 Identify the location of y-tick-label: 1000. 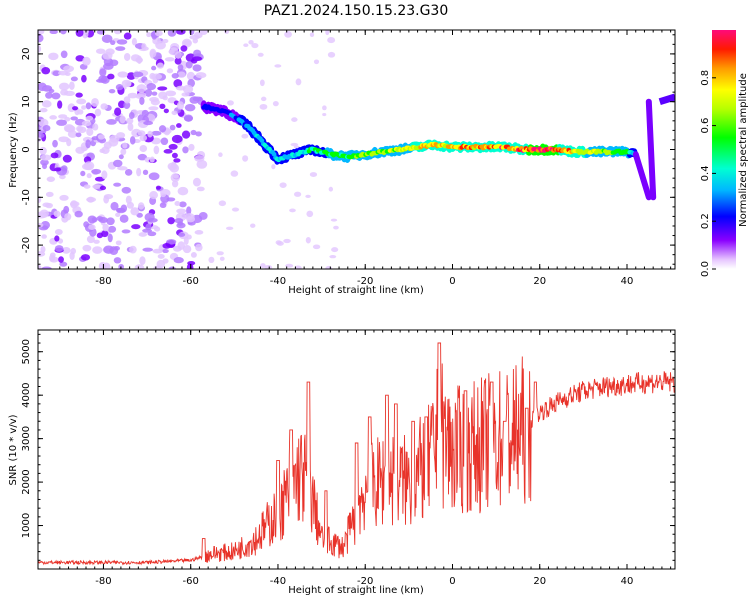
(26, 525).